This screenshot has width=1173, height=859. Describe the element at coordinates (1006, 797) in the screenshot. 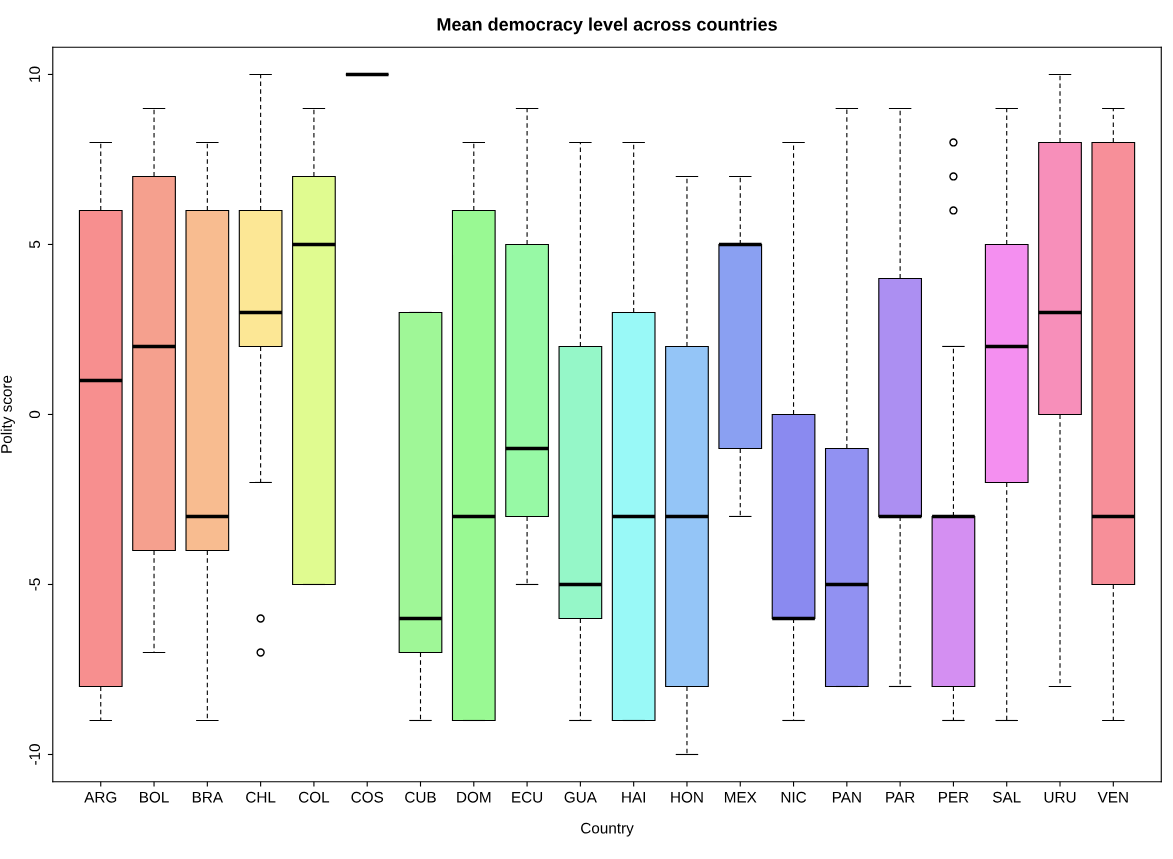

I see `x-tick-label: SAL` at that location.